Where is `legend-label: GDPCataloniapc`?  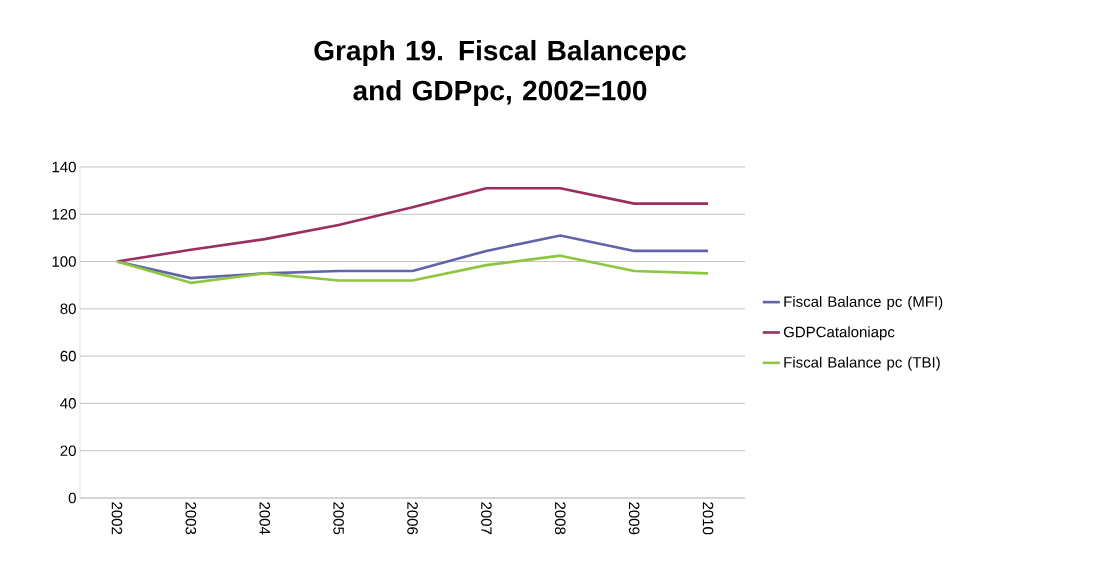
legend-label: GDPCataloniapc is located at coordinates (839, 333).